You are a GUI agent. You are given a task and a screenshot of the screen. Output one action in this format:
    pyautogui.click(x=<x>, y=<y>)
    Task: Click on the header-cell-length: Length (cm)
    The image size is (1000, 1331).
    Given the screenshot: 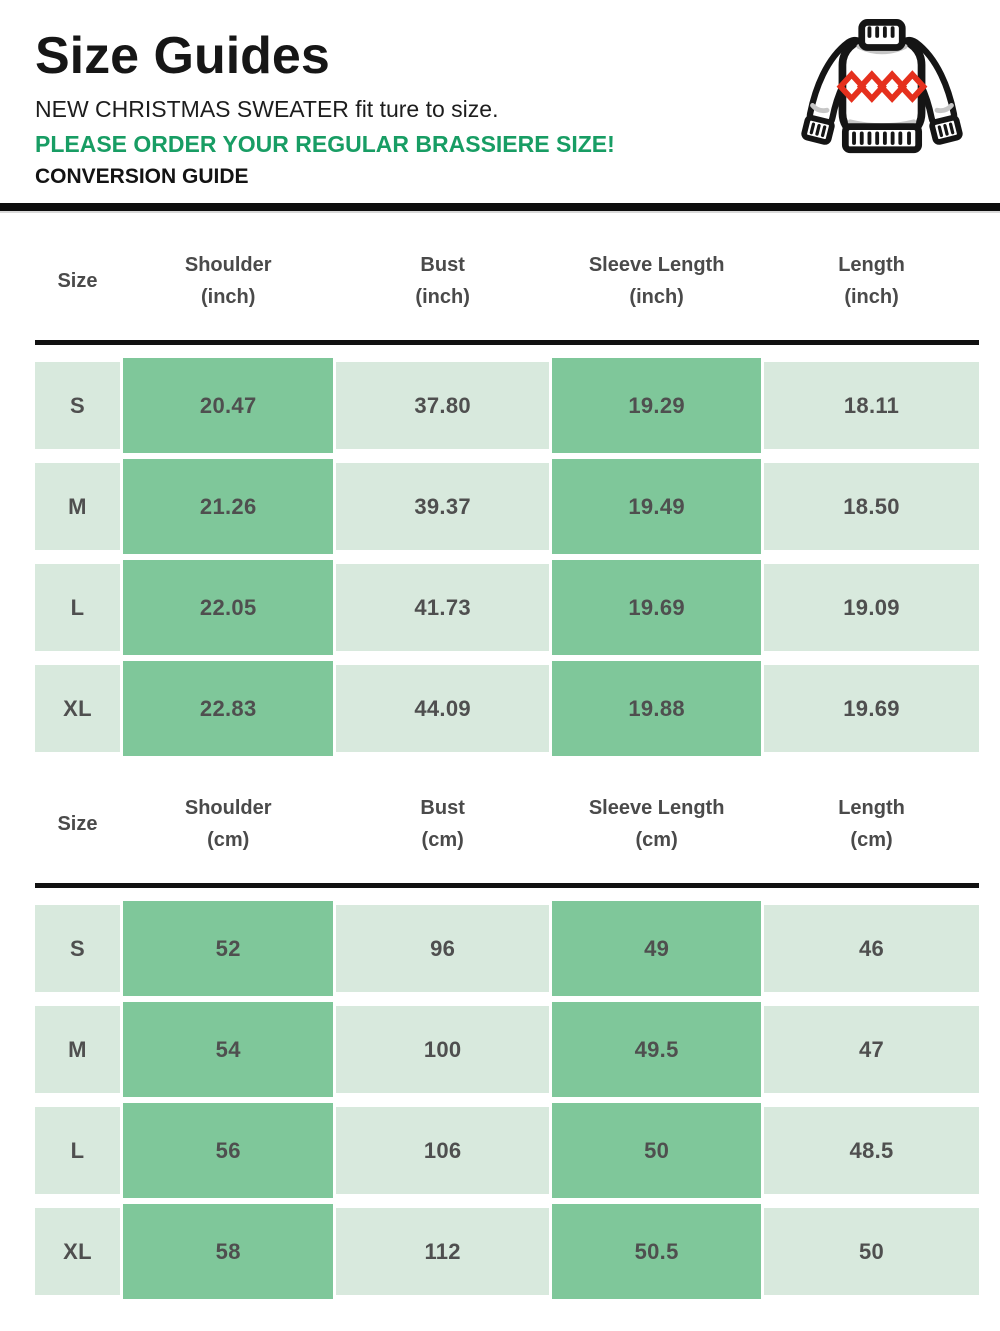 What is the action you would take?
    pyautogui.click(x=871, y=824)
    